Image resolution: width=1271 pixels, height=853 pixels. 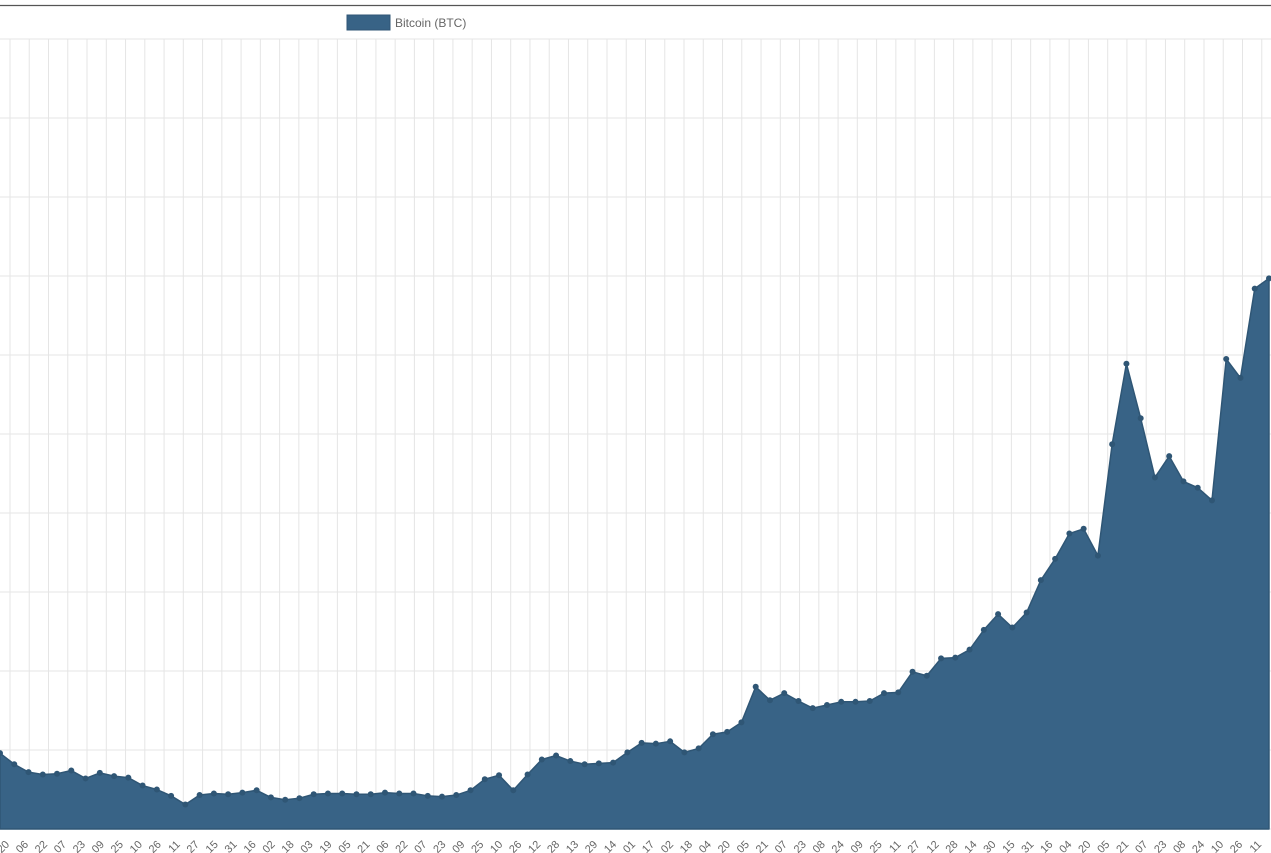 I want to click on x-tick-label: 27, so click(x=914, y=846).